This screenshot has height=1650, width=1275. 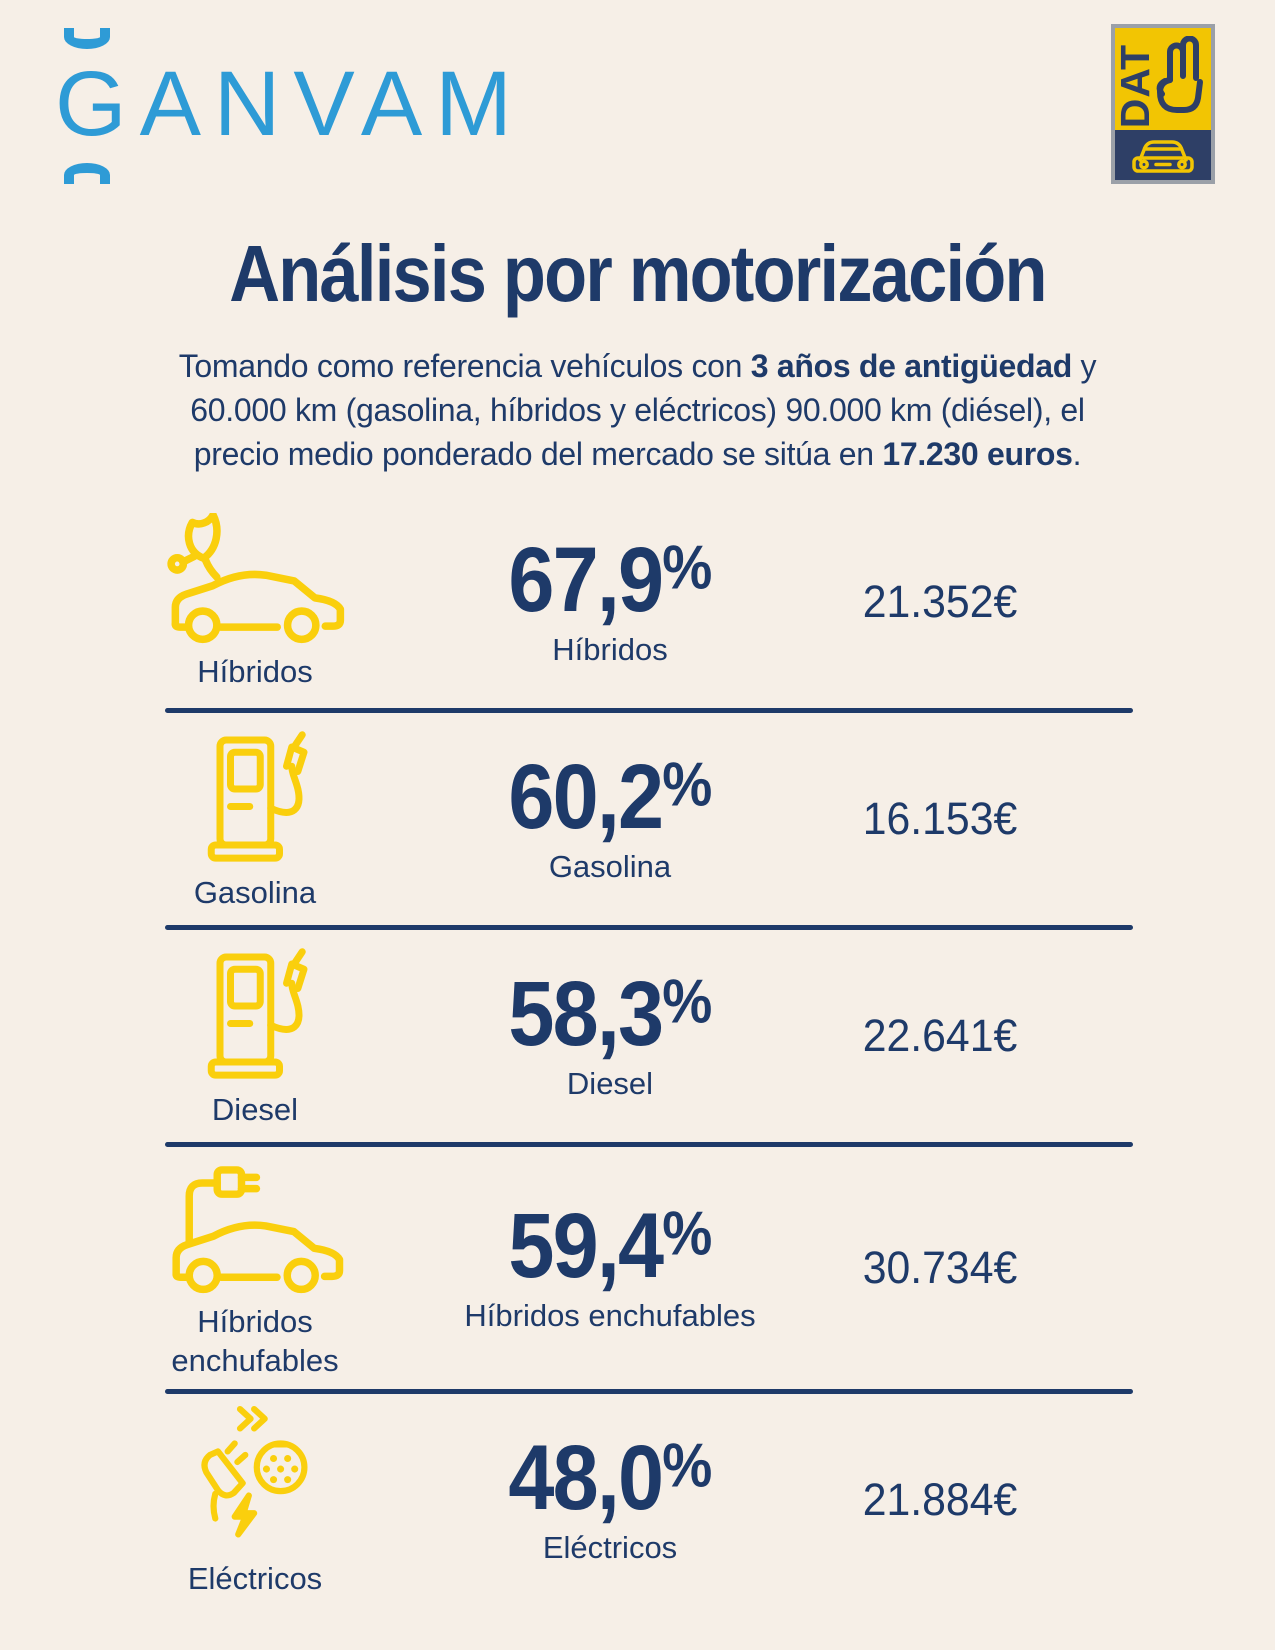 I want to click on row-electricos-percent-cell: 48,0% Eléctricos, so click(x=610, y=1496).